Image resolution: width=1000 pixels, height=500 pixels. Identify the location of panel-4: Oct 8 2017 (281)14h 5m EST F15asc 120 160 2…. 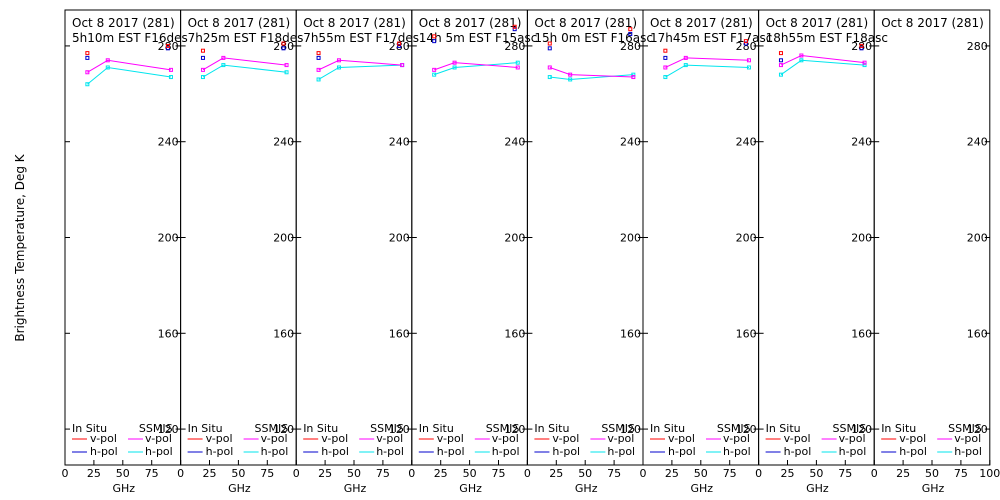
(472, 252).